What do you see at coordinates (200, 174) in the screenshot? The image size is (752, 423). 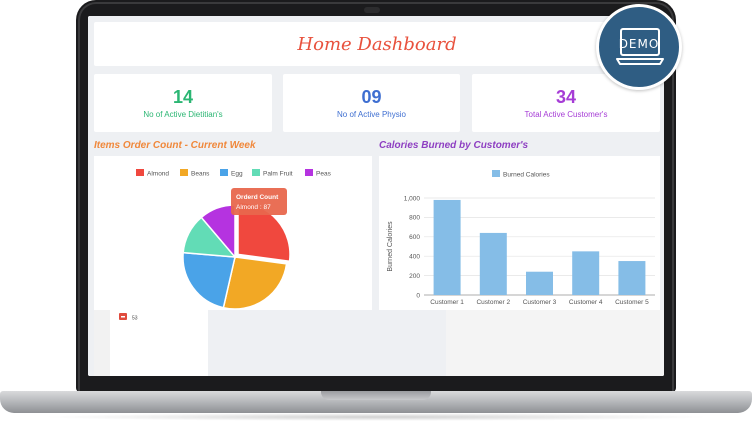 I see `legend-label: Beans` at bounding box center [200, 174].